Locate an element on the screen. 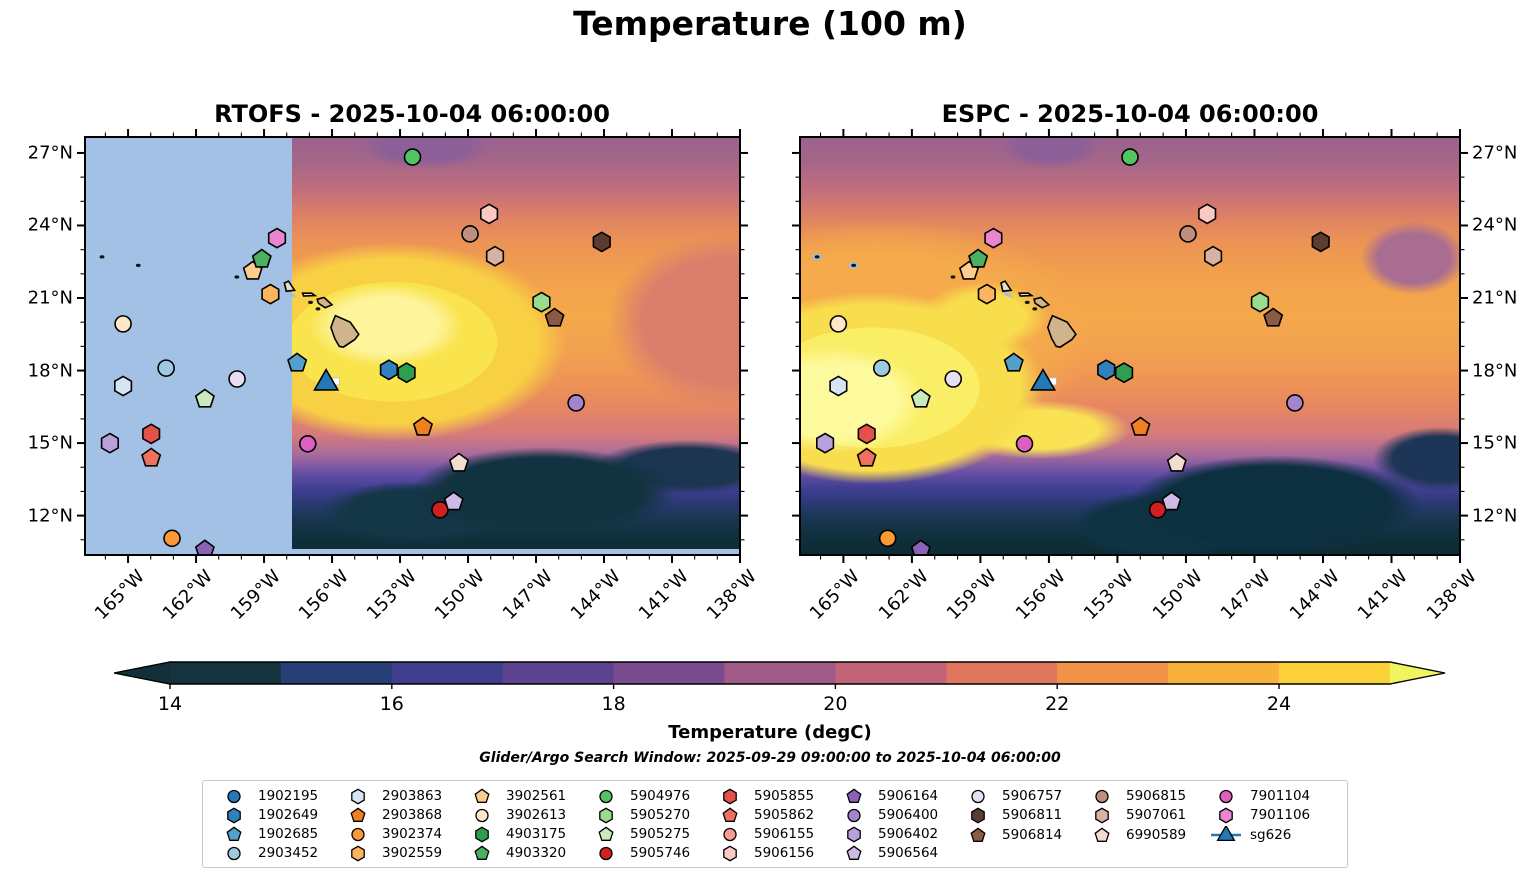  legend-item-5906402: 5906402 is located at coordinates (899, 833).